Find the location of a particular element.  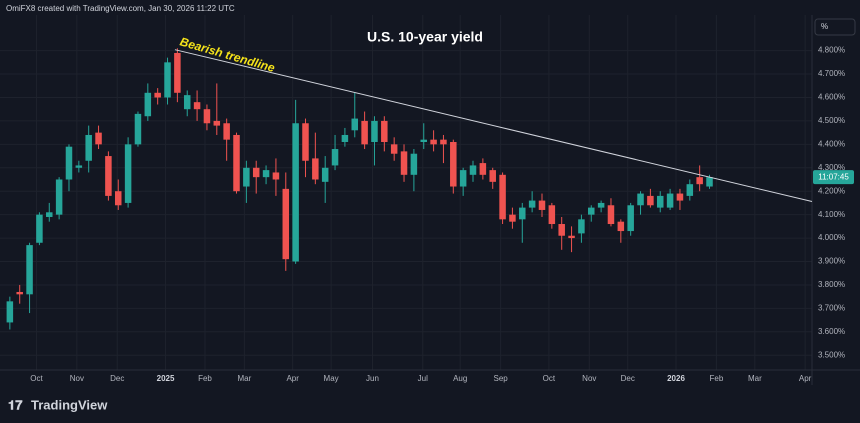

y-tick-label: 4.500% is located at coordinates (831, 120).